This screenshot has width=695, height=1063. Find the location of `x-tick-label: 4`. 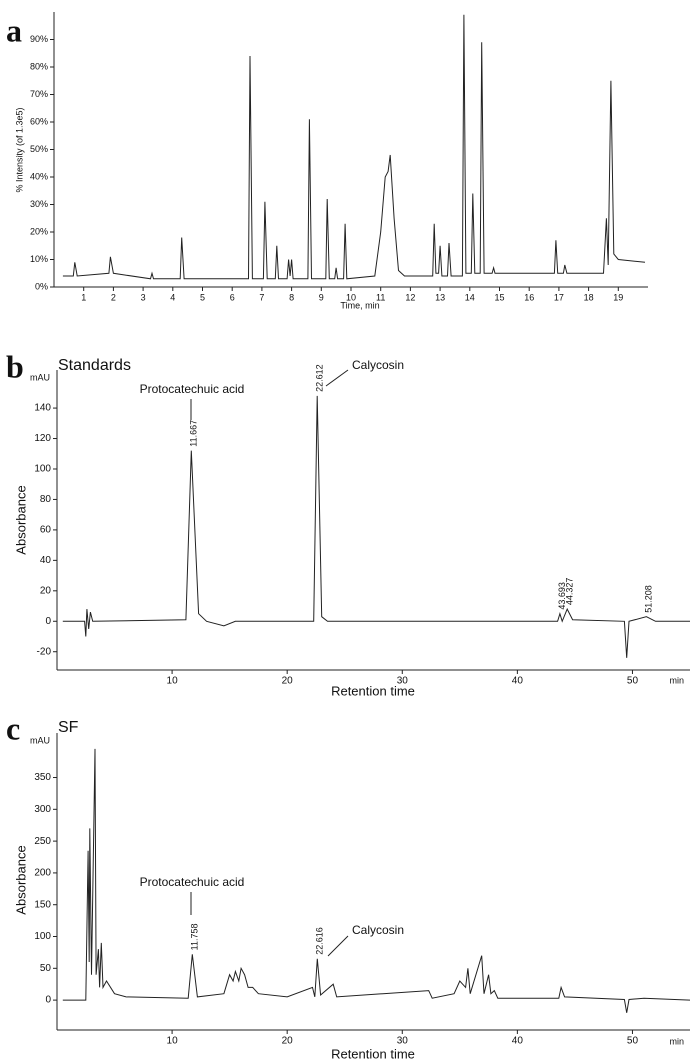

x-tick-label: 4 is located at coordinates (172, 297).